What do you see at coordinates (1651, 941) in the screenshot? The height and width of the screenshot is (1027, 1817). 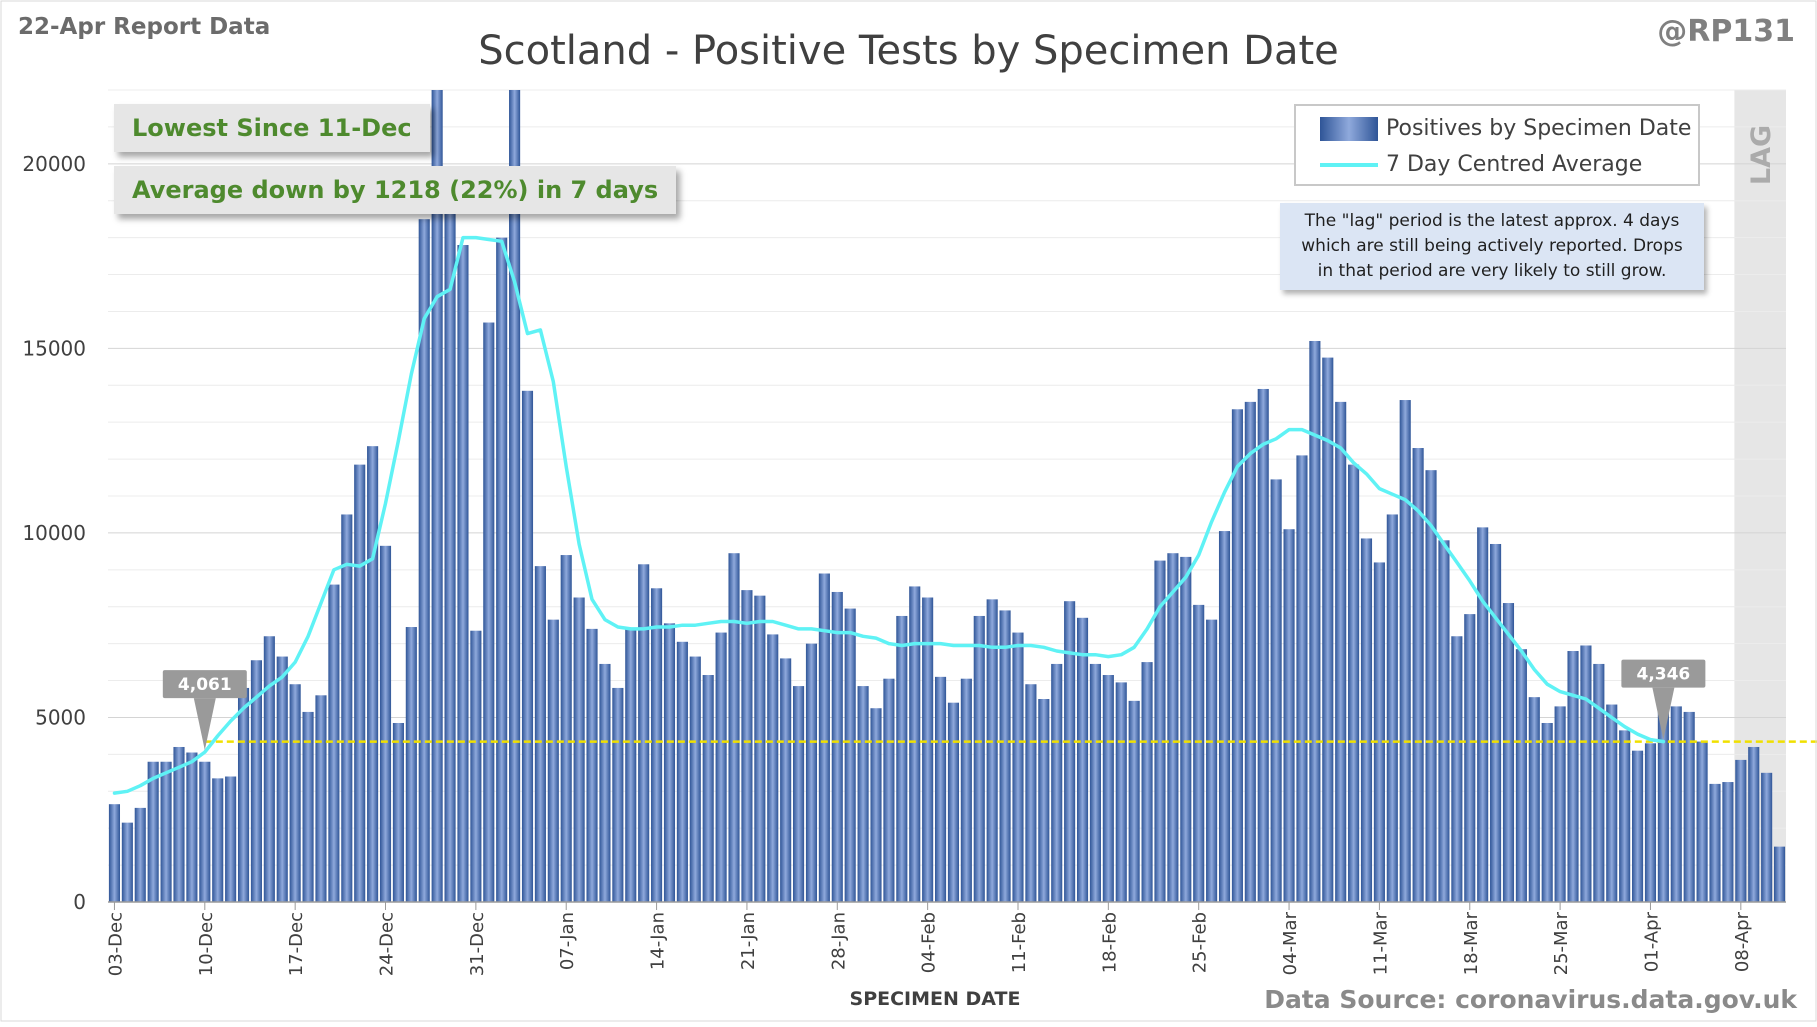 I see `x-tick-label: 01-Apr` at bounding box center [1651, 941].